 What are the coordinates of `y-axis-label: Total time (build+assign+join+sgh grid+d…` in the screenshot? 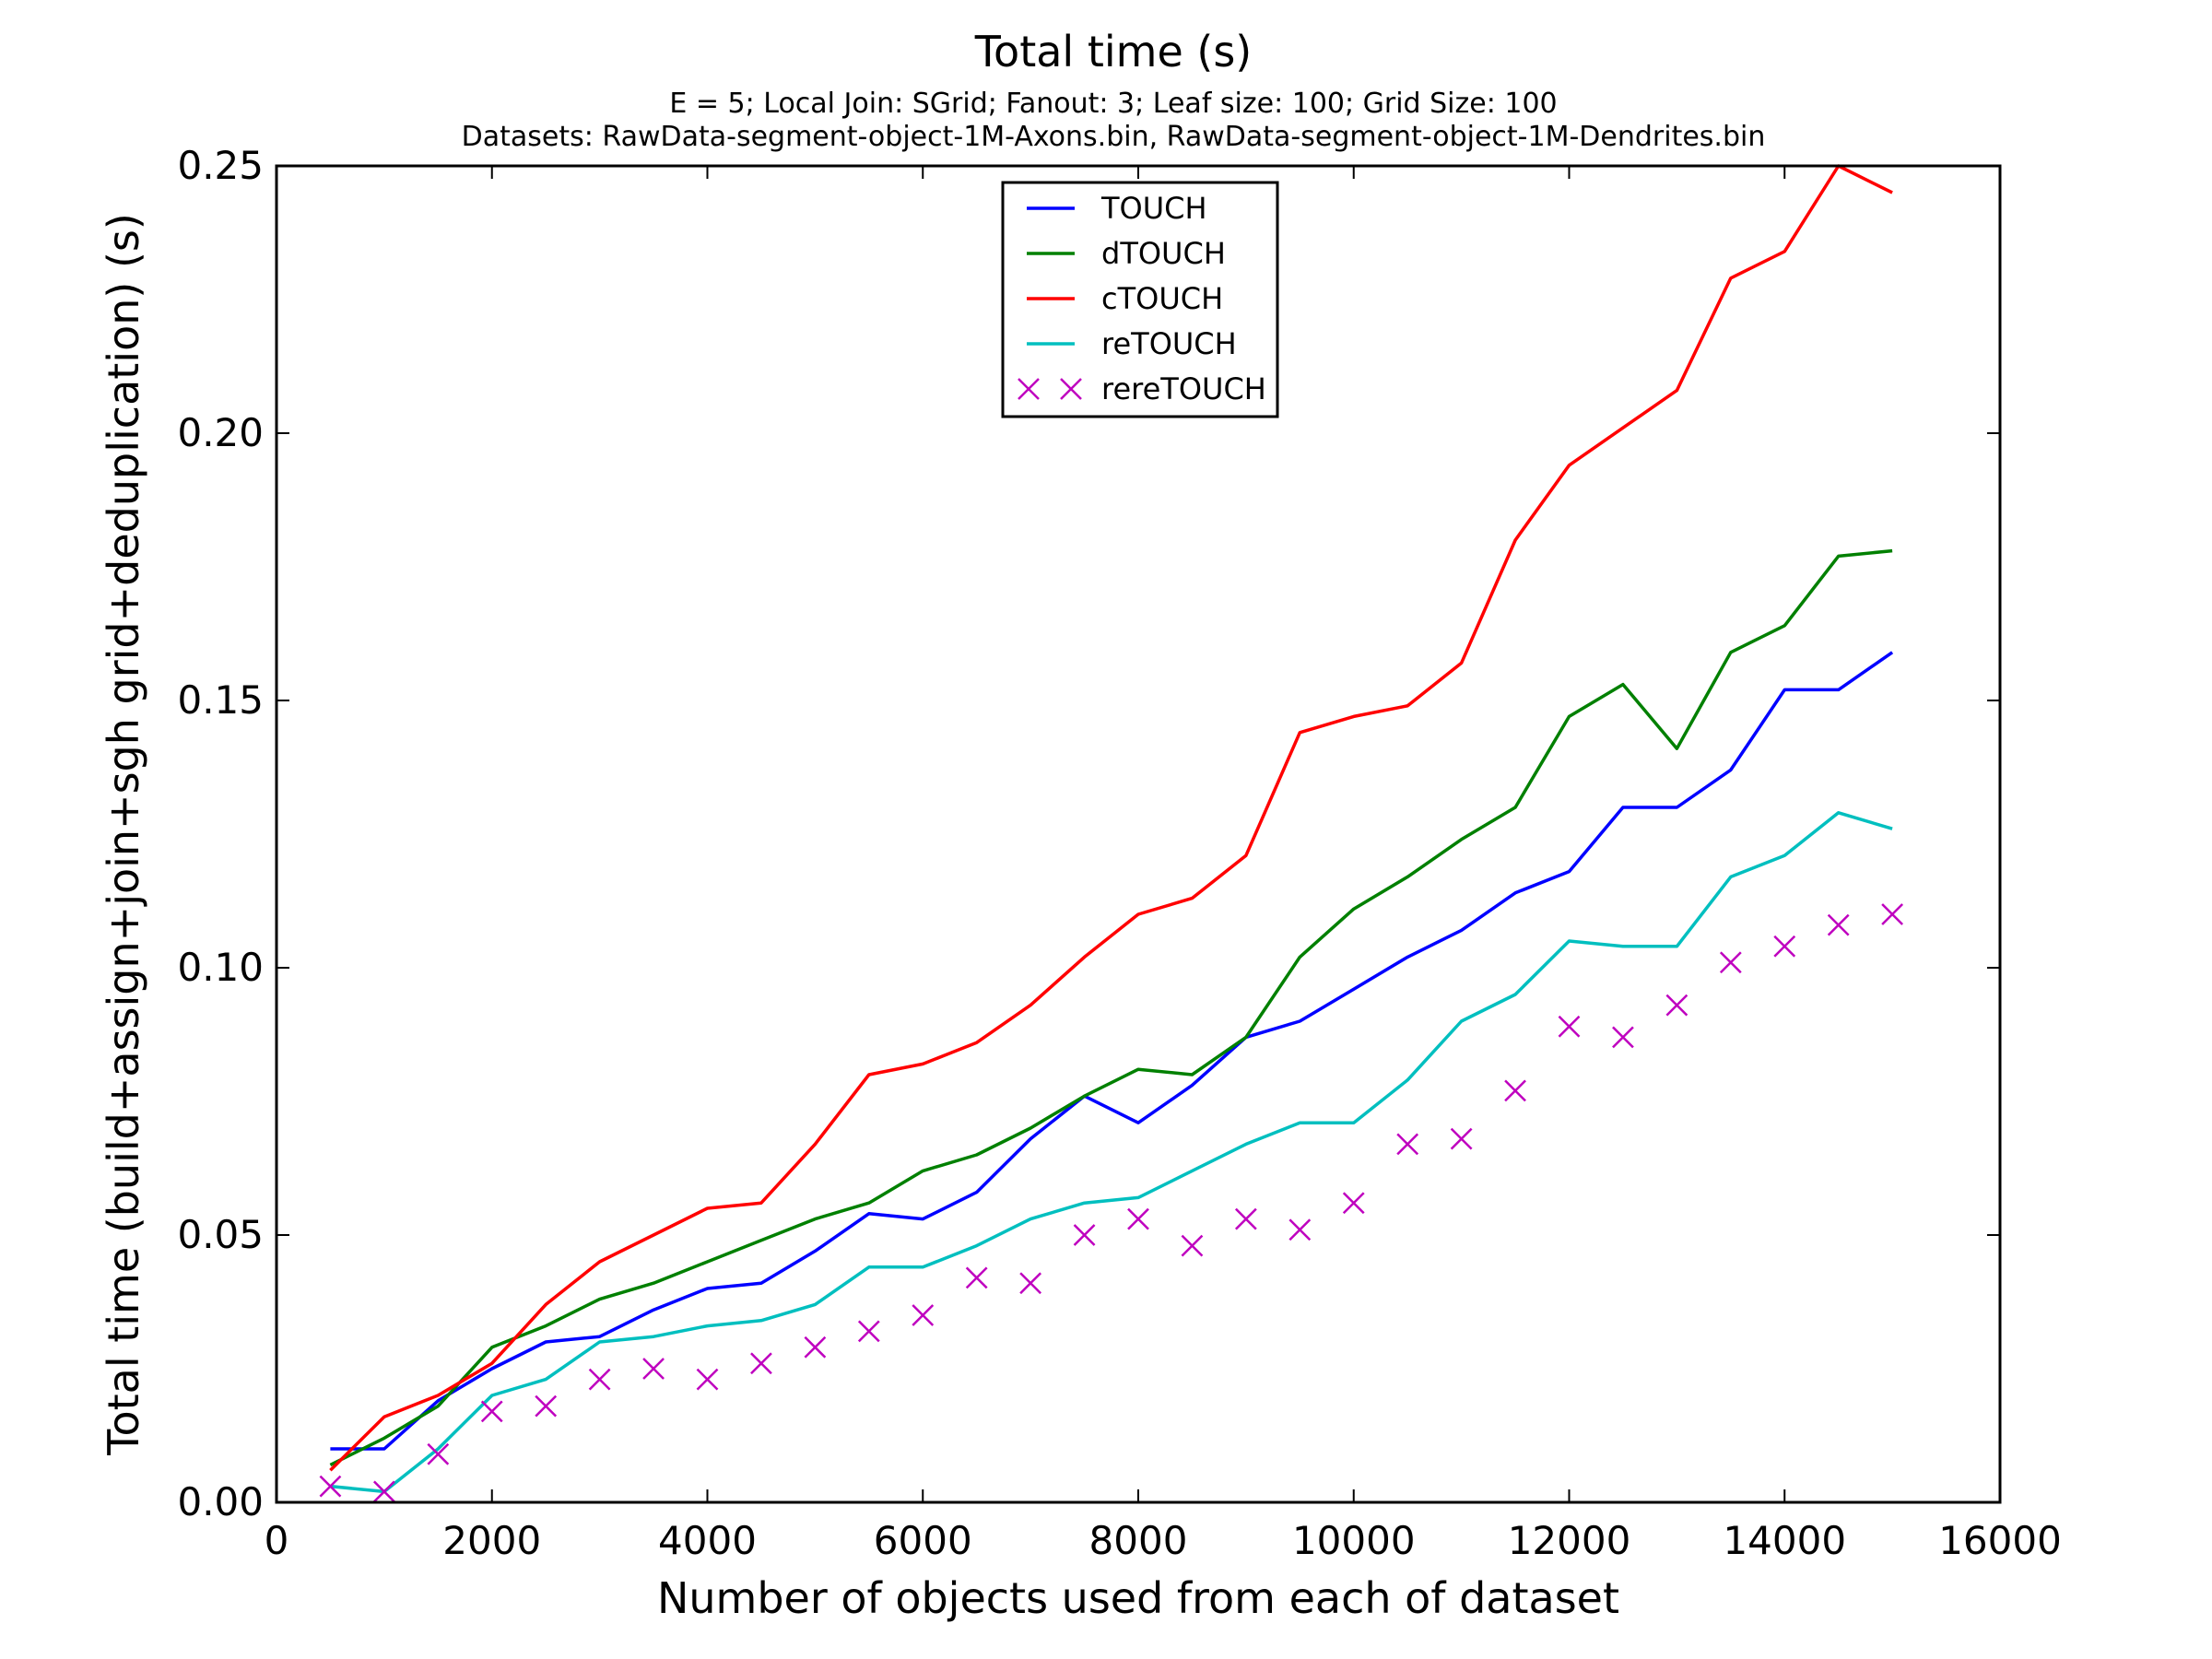 It's located at (123, 834).